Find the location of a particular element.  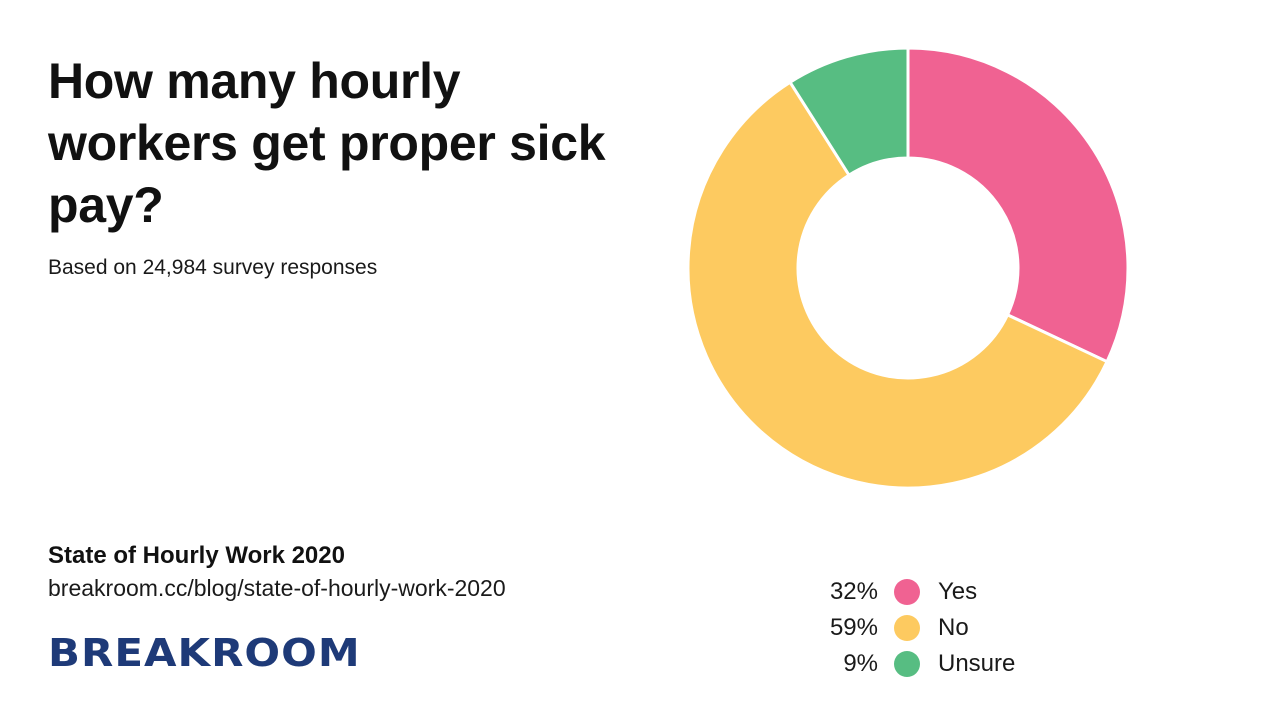

slice-yes is located at coordinates (1018, 205).